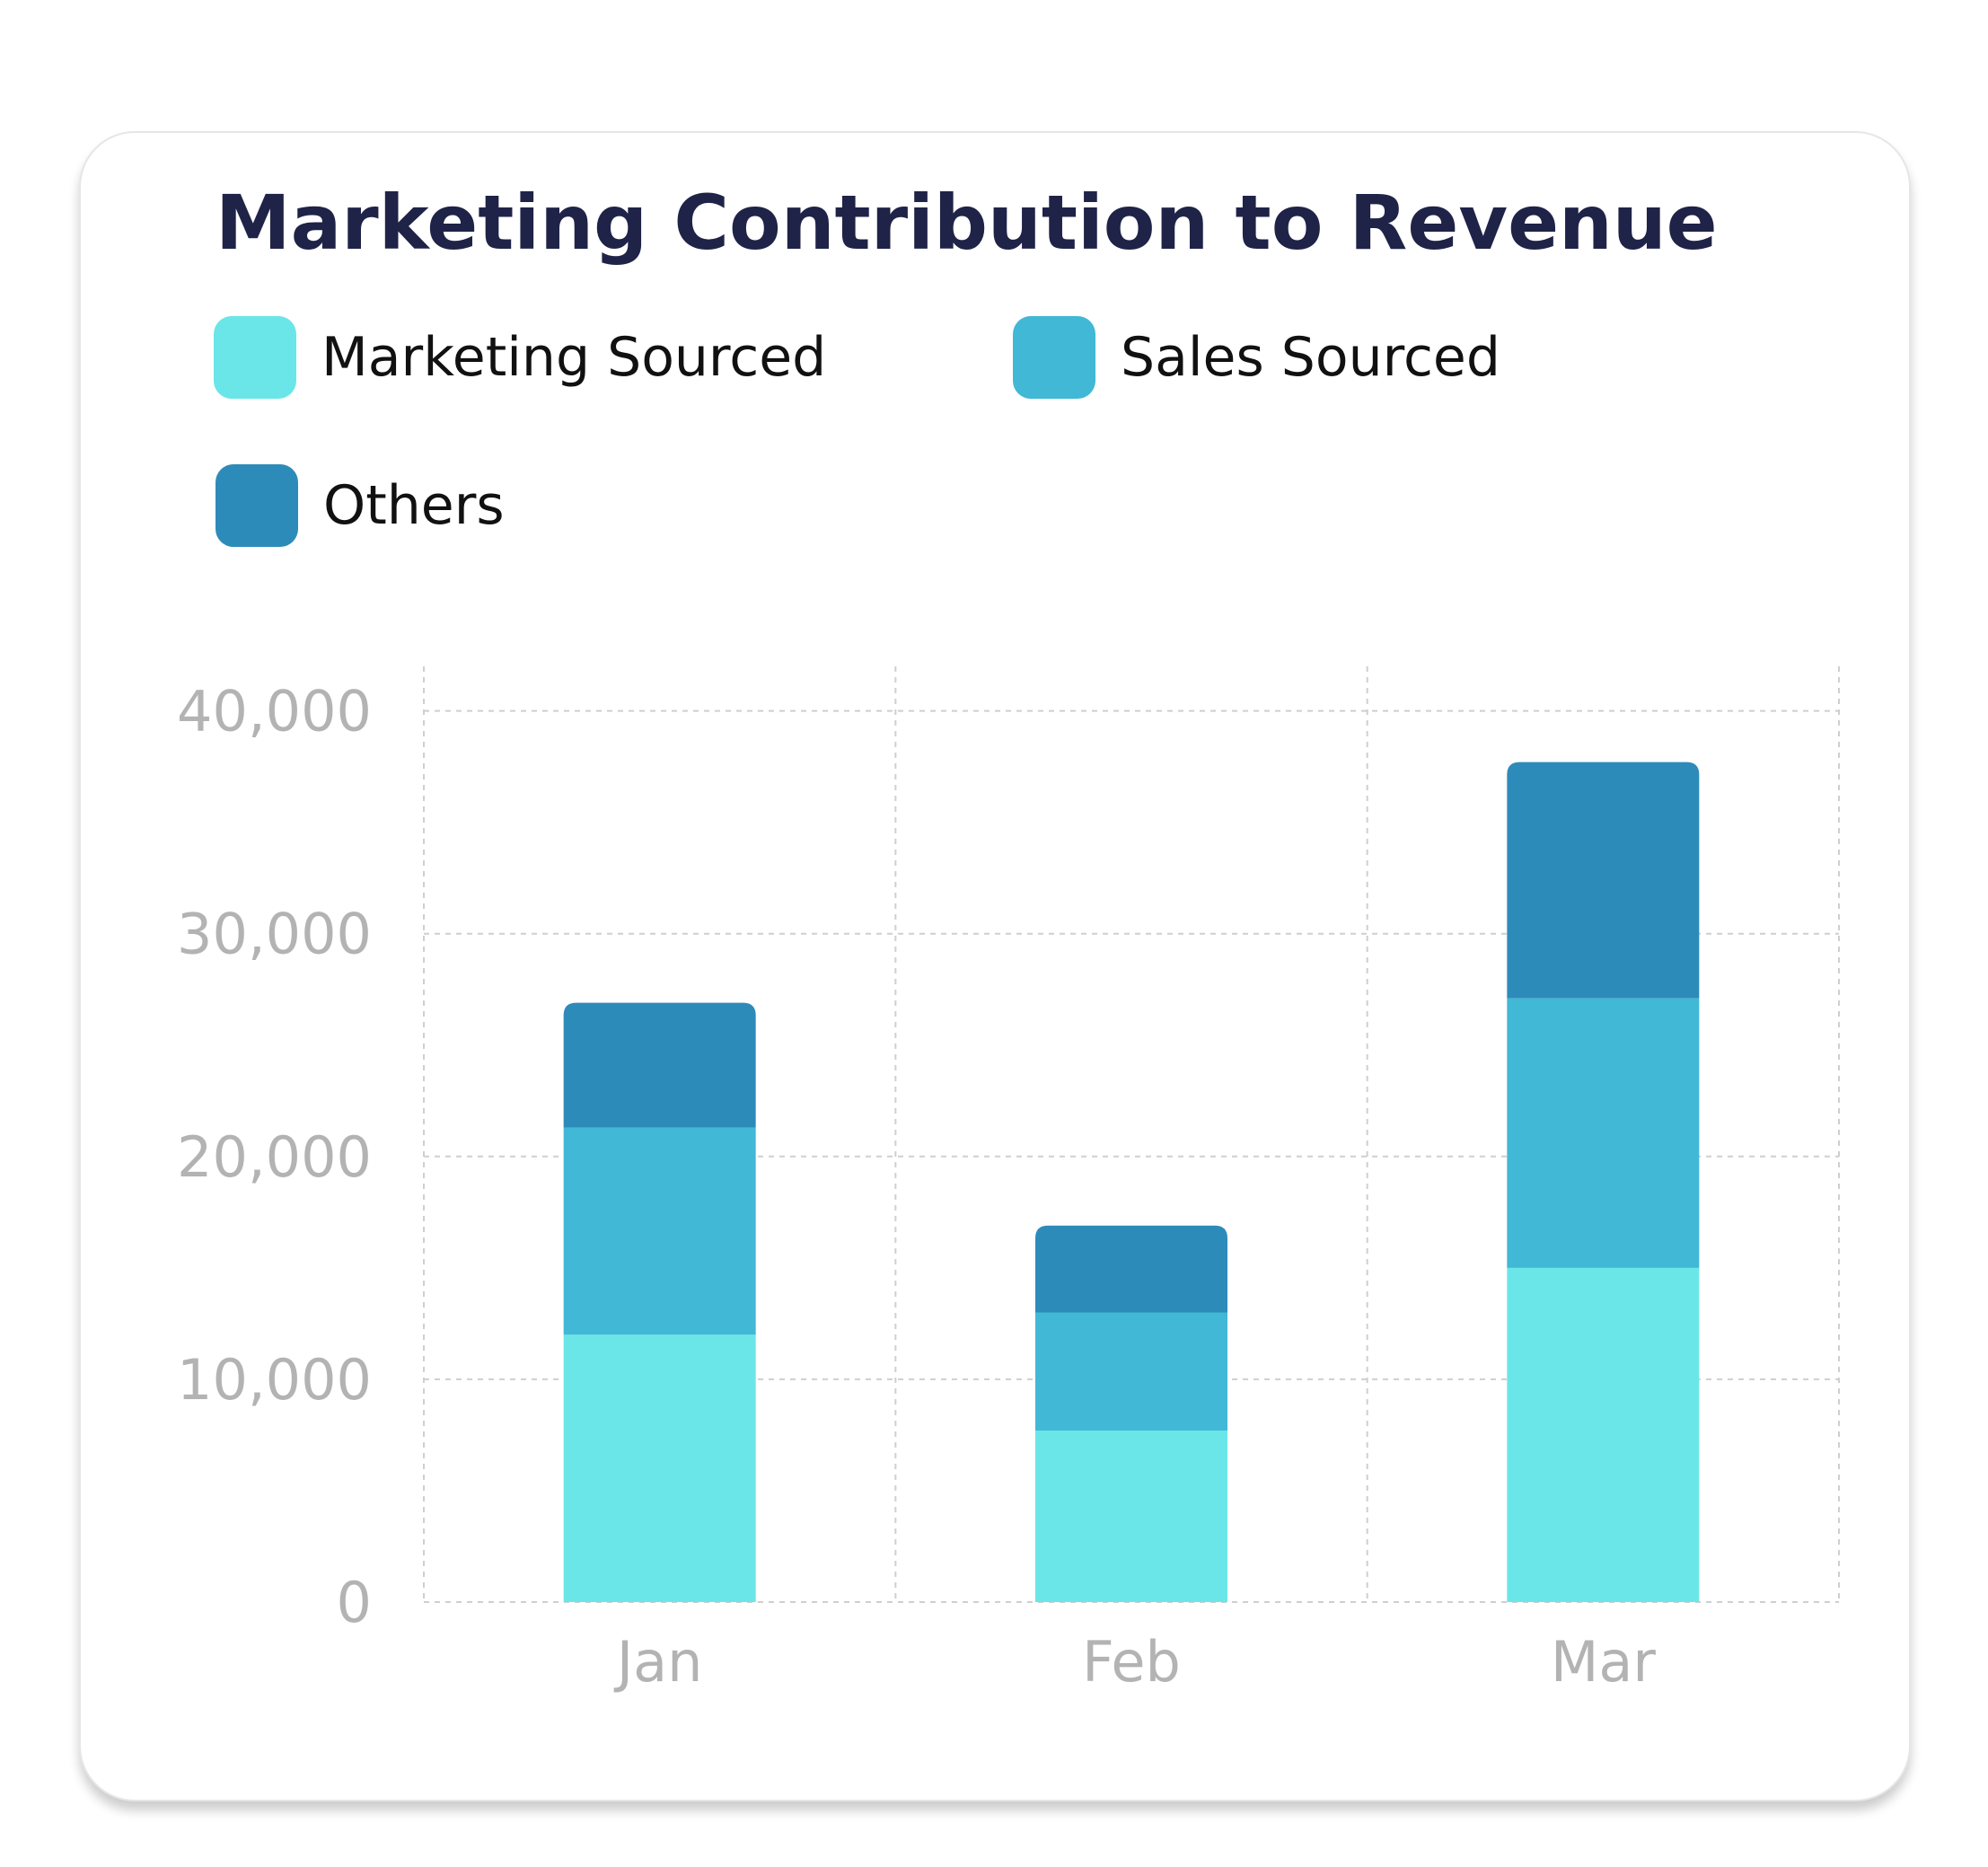 The width and height of the screenshot is (1988, 1867). What do you see at coordinates (574, 357) in the screenshot?
I see `legend-label-marketing-sourced: Marketing Sourced` at bounding box center [574, 357].